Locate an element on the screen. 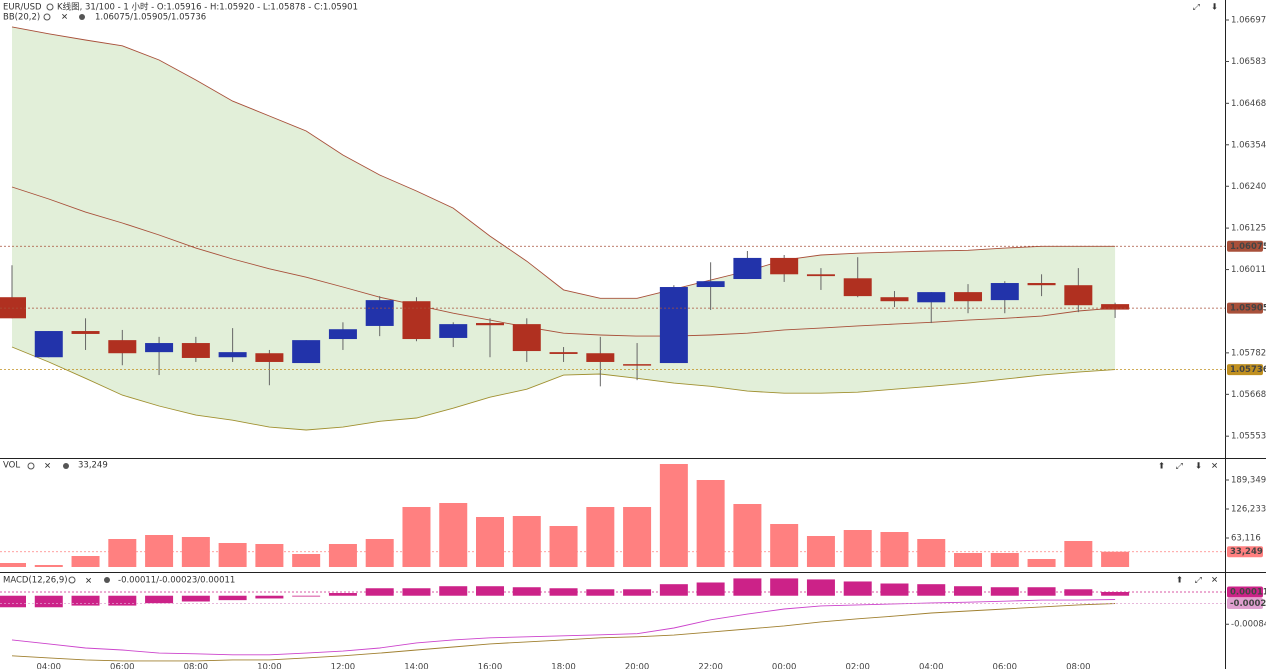  x-tick-label: 06:00 is located at coordinates (122, 666).